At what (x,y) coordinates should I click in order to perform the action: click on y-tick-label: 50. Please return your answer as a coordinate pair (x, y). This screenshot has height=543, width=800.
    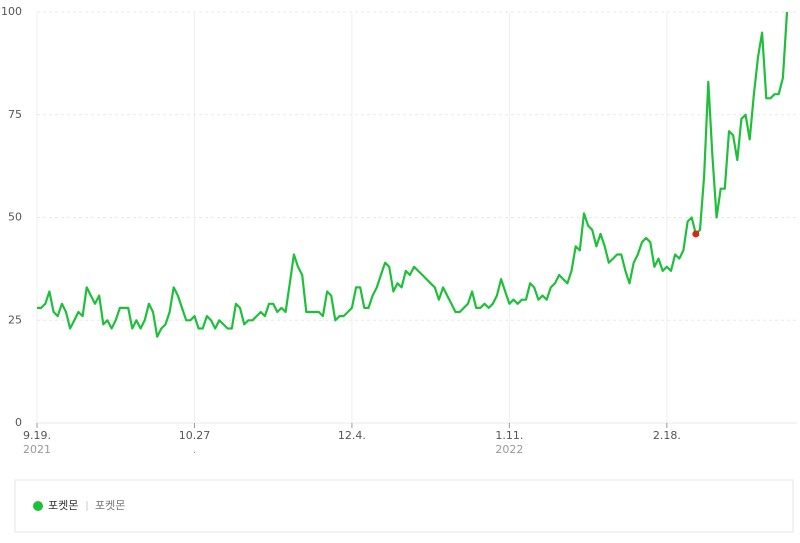
    Looking at the image, I should click on (15, 217).